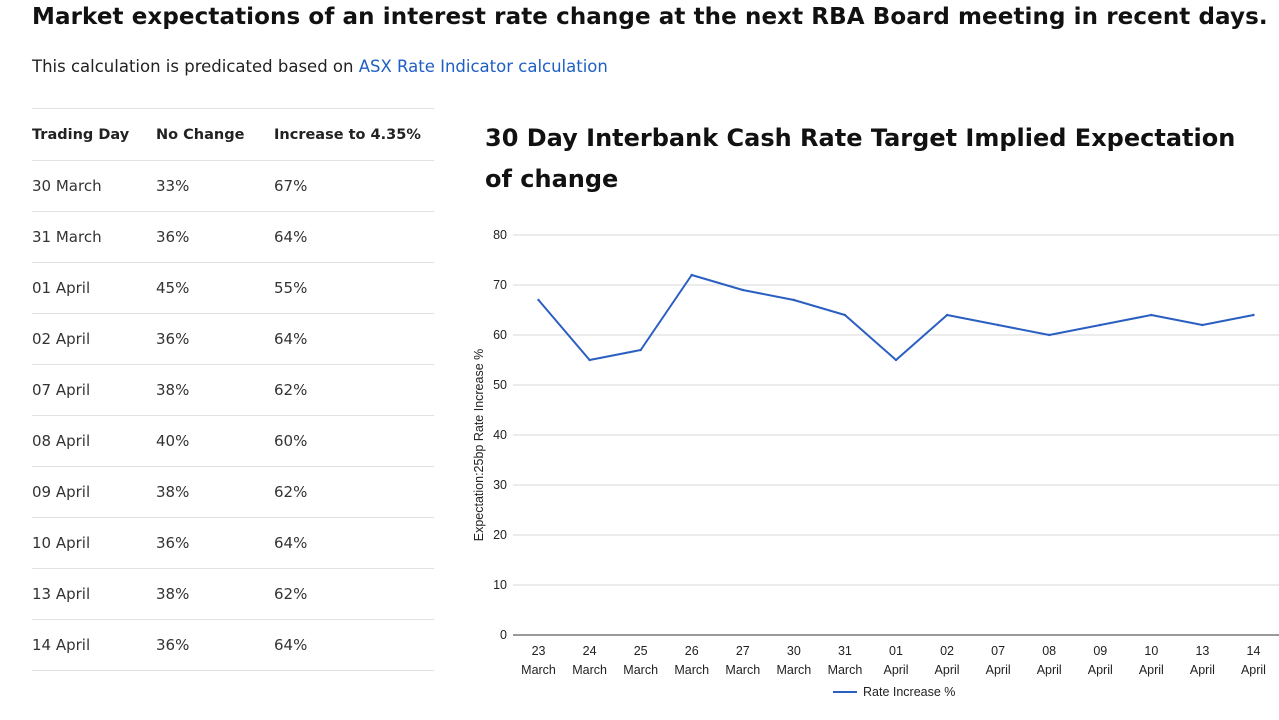 Image resolution: width=1279 pixels, height=720 pixels. I want to click on column-header: Trading Day, so click(94, 134).